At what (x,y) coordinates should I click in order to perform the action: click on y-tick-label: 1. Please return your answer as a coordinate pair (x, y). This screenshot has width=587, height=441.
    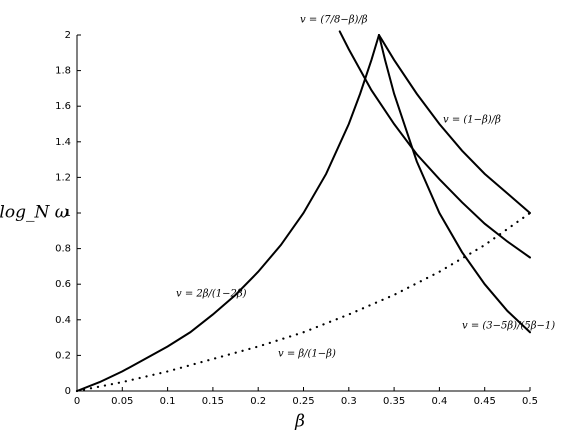
    Looking at the image, I should click on (68, 213).